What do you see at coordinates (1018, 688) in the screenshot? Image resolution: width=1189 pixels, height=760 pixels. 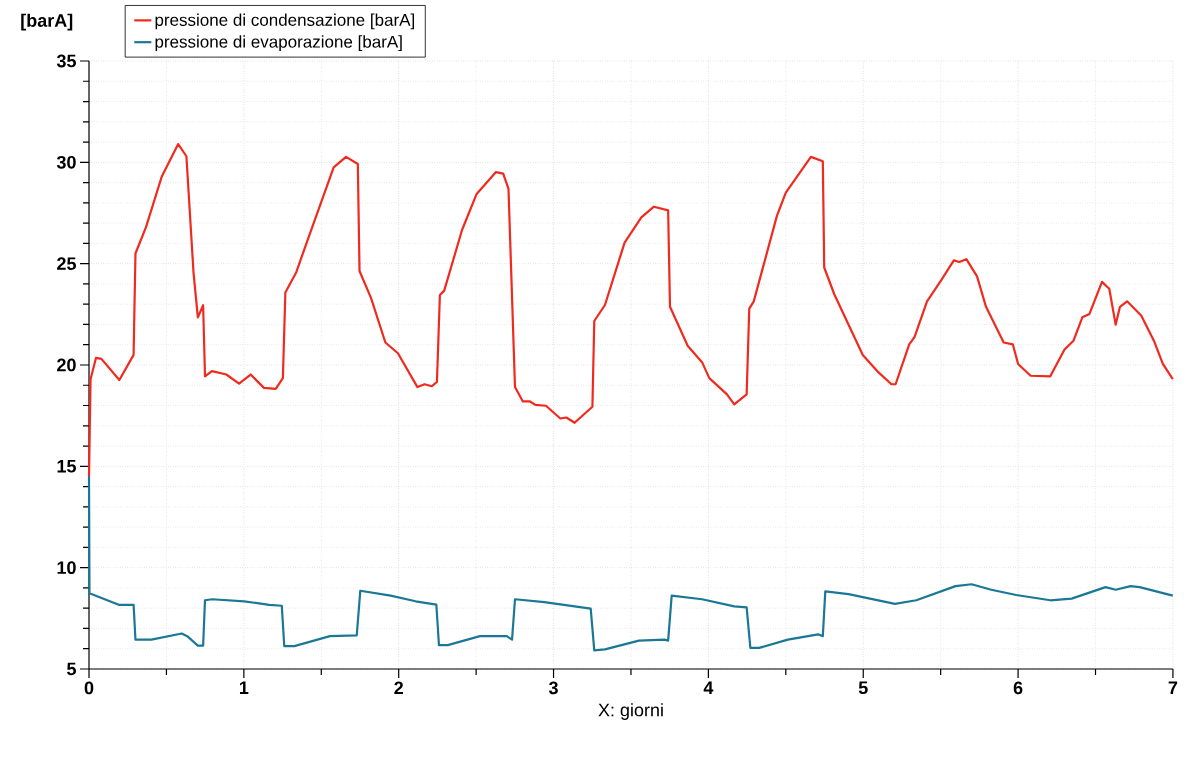 I see `x-tick-label: 6` at bounding box center [1018, 688].